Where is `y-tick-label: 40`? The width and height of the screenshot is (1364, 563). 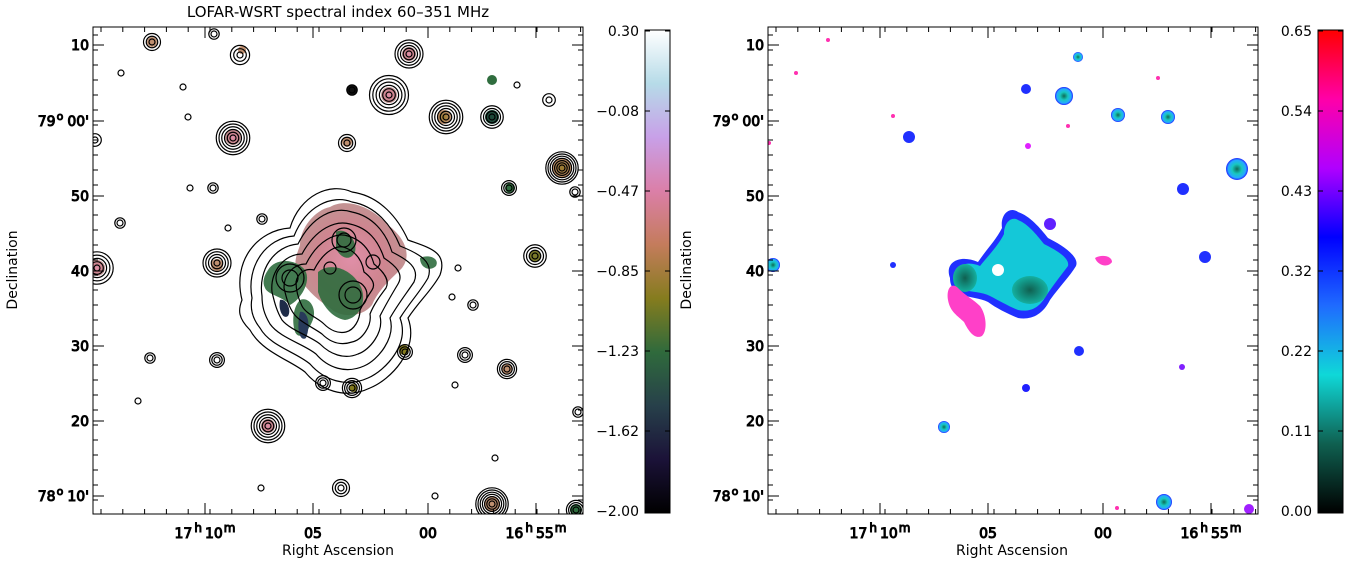 y-tick-label: 40 is located at coordinates (755, 272).